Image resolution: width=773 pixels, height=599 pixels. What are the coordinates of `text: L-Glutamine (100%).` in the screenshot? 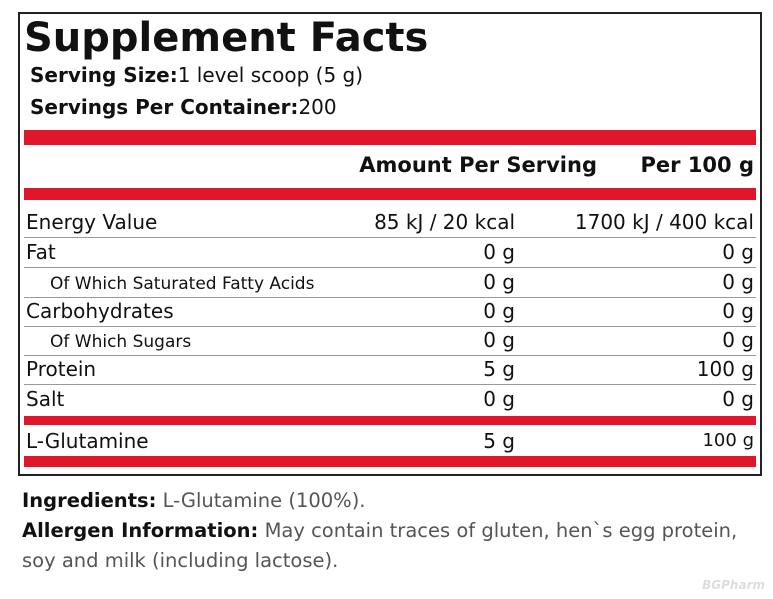 It's located at (264, 500).